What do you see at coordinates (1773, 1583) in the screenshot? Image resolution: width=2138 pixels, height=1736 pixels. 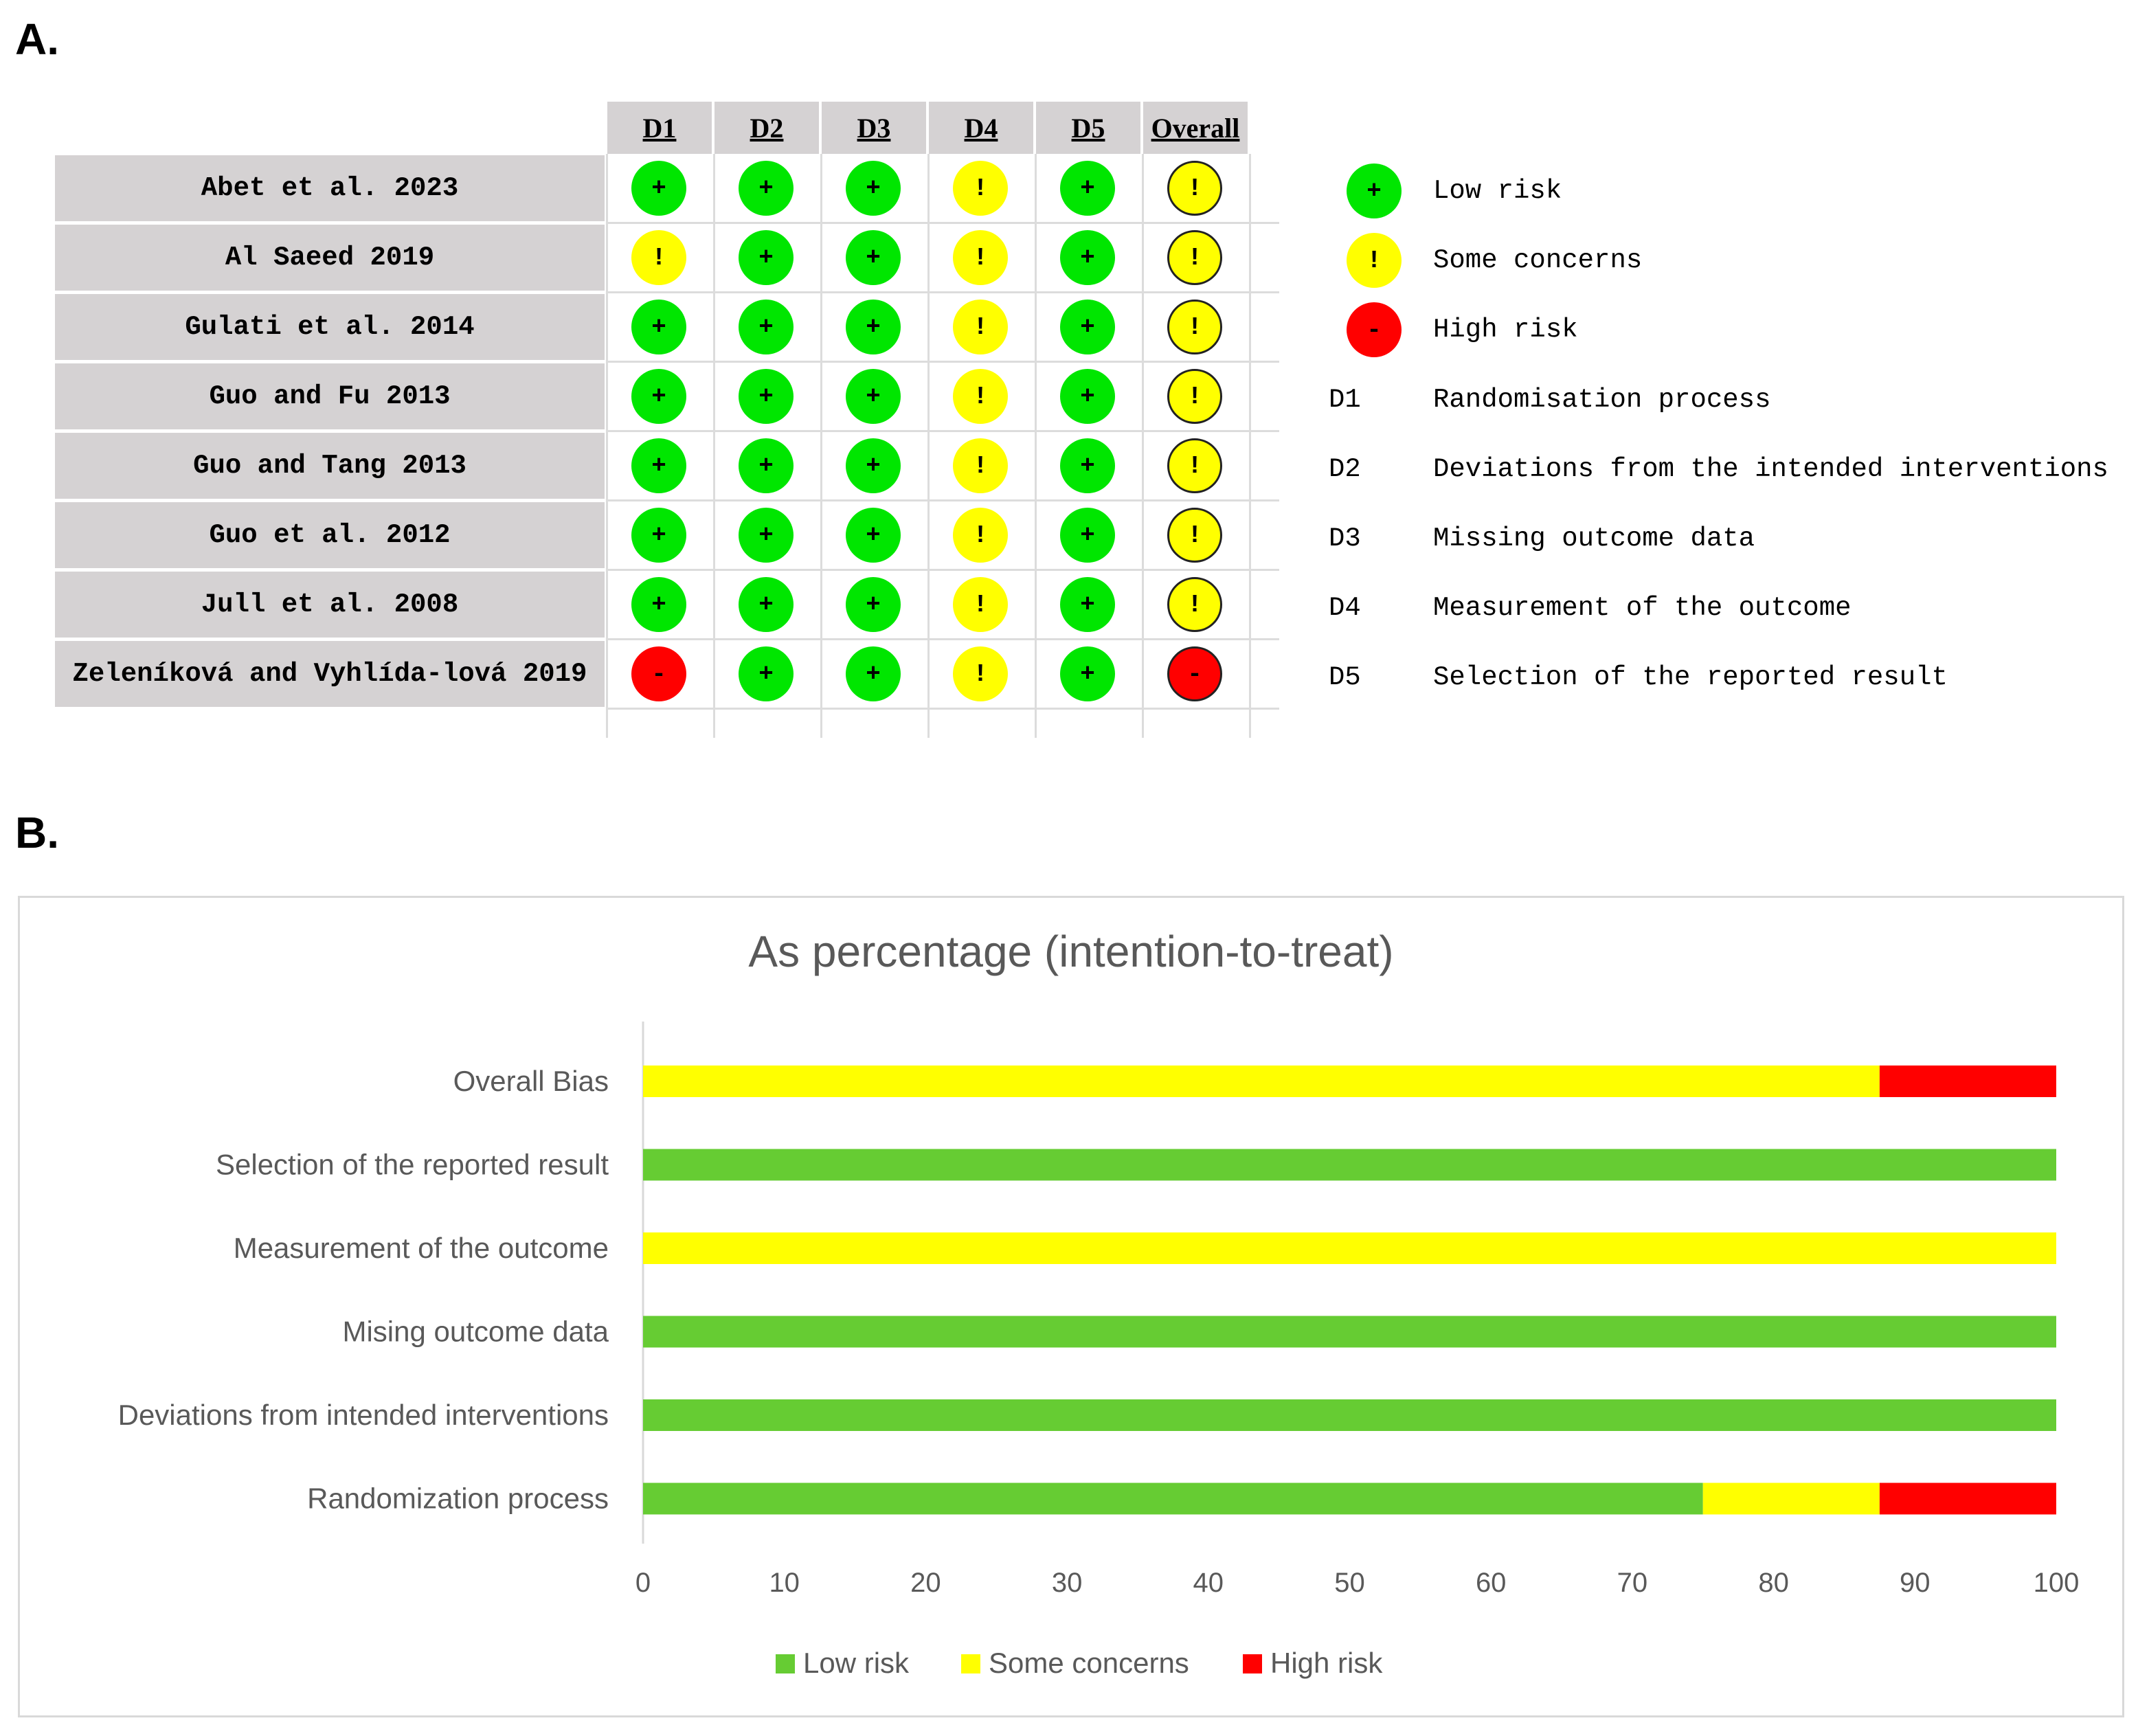 I see `x-tick-label: 80` at bounding box center [1773, 1583].